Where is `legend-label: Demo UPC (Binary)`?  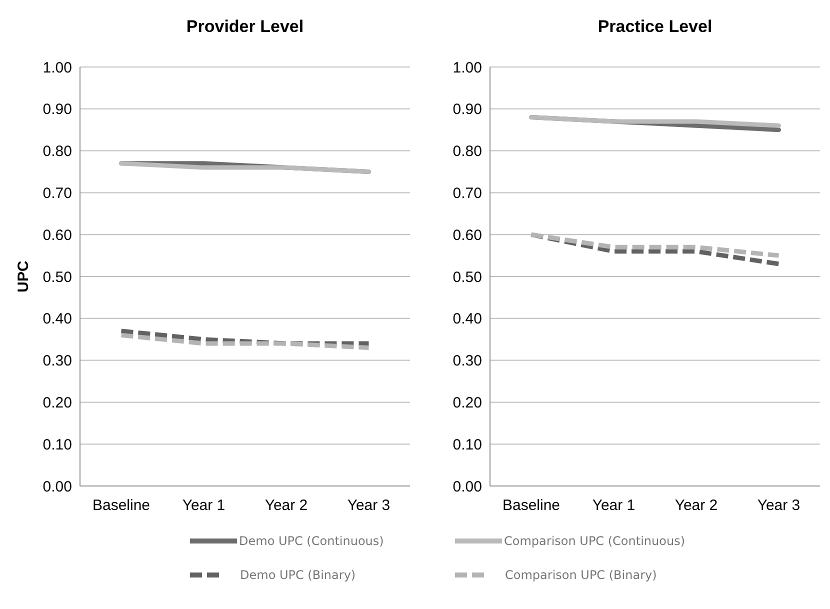
legend-label: Demo UPC (Binary) is located at coordinates (298, 575).